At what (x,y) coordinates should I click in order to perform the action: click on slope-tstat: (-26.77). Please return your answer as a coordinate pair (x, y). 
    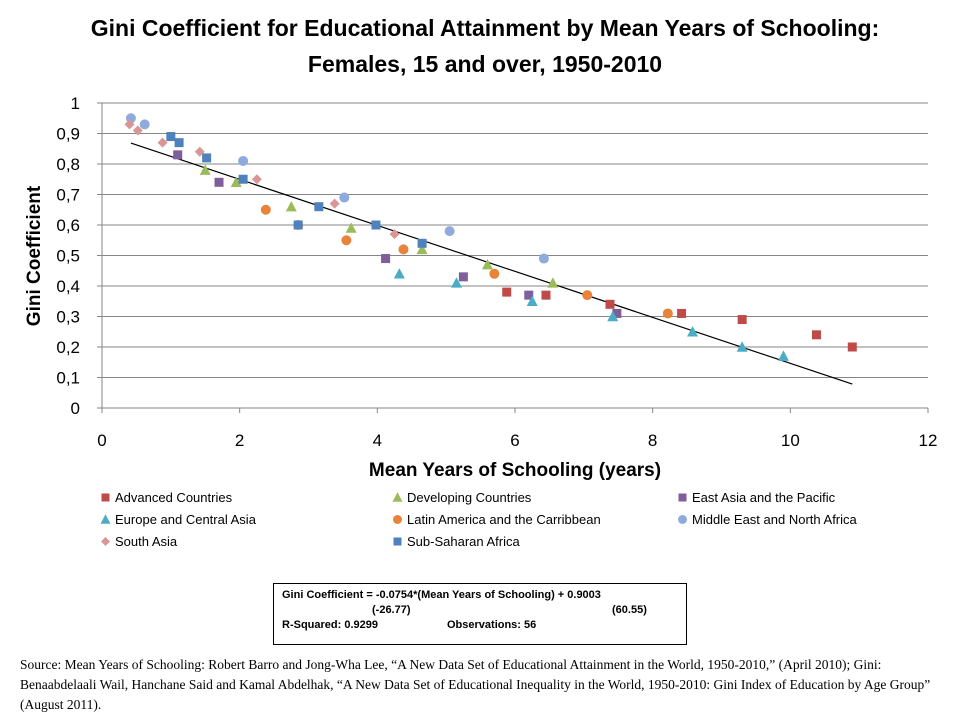
    Looking at the image, I should click on (391, 610).